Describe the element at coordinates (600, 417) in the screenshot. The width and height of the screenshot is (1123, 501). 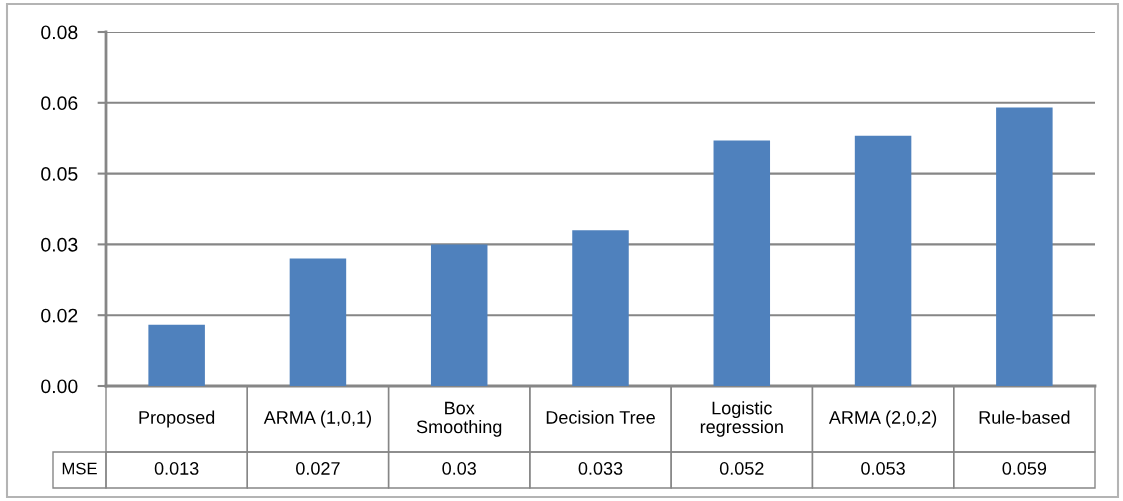
I see `x-tick-label: Decision Tree` at that location.